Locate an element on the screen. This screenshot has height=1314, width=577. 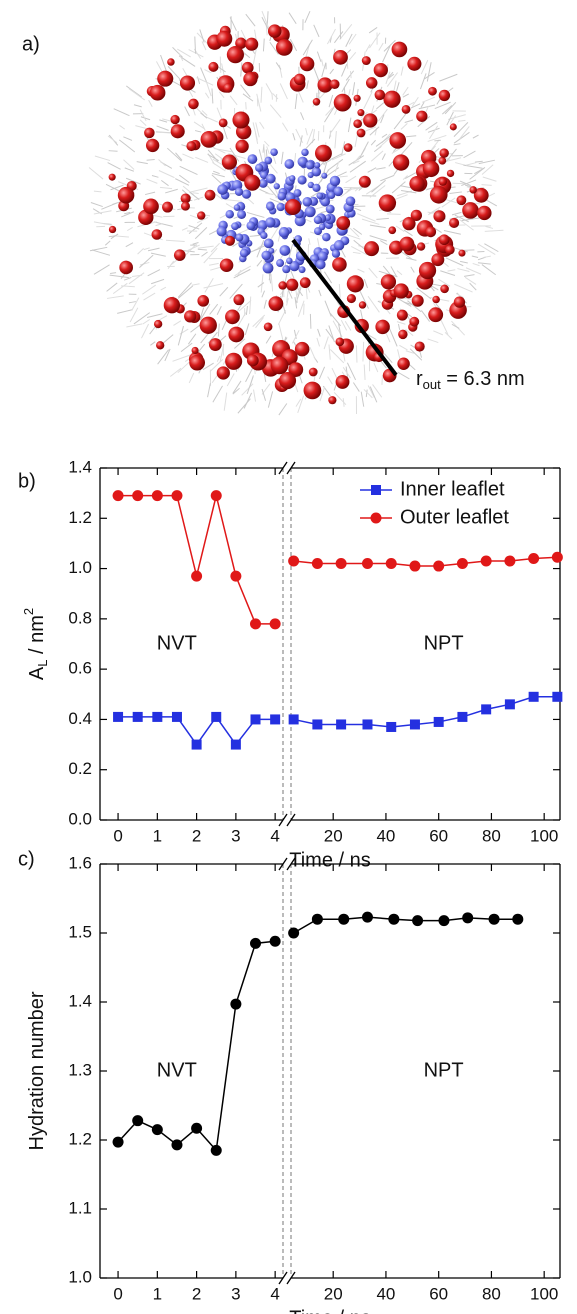
x-tick-label: 40 is located at coordinates (385, 835).